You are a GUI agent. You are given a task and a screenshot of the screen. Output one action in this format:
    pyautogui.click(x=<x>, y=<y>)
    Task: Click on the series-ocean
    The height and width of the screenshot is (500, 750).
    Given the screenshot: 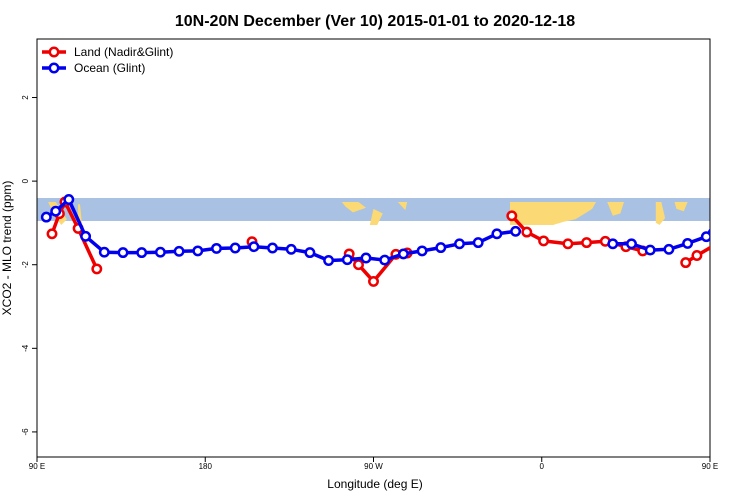 What is the action you would take?
    pyautogui.click(x=395, y=230)
    